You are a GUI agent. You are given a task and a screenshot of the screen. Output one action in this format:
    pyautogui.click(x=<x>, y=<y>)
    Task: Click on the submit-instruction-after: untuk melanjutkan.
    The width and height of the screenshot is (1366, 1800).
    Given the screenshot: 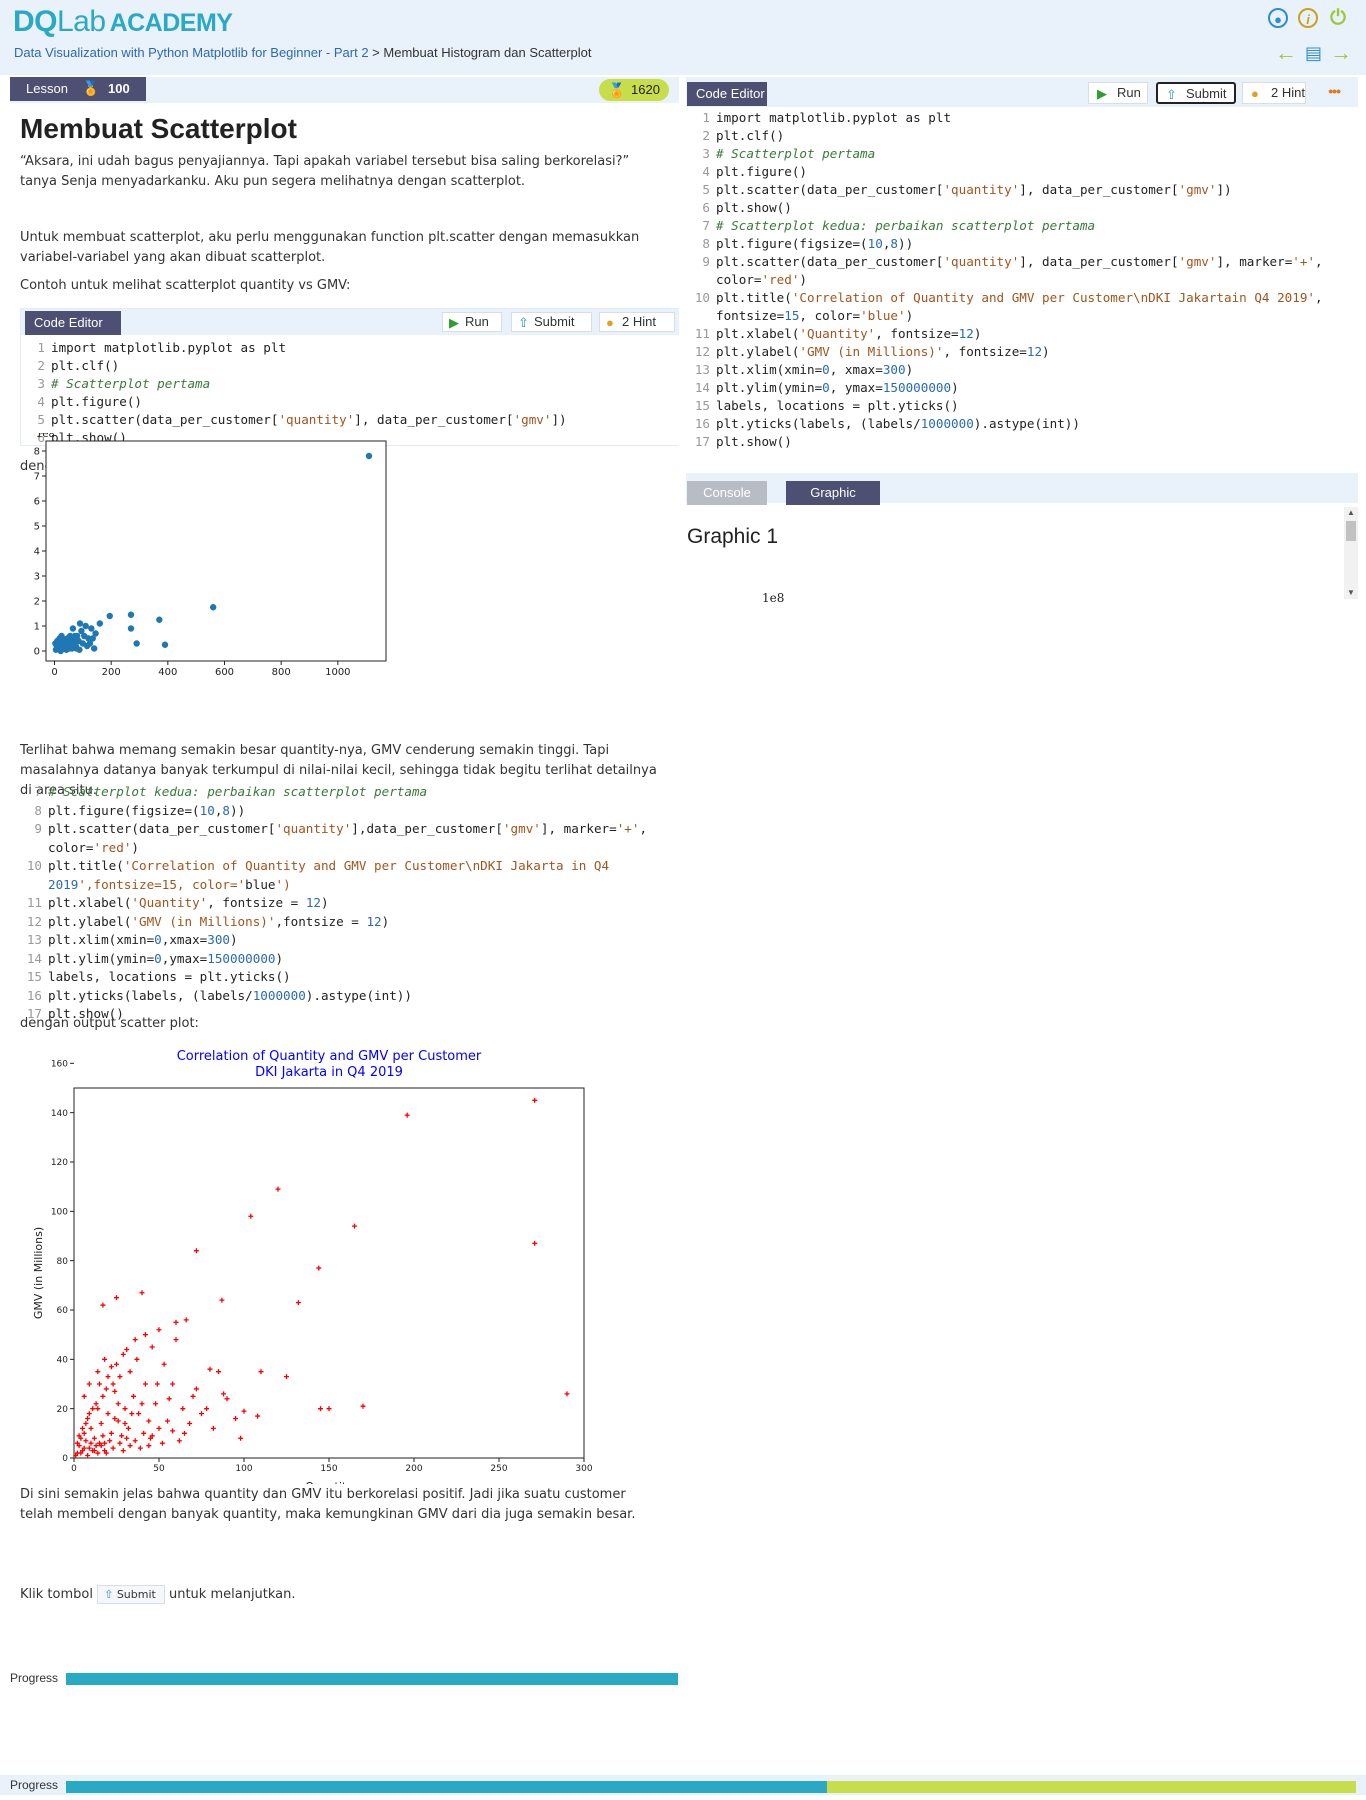 What is the action you would take?
    pyautogui.click(x=232, y=1594)
    